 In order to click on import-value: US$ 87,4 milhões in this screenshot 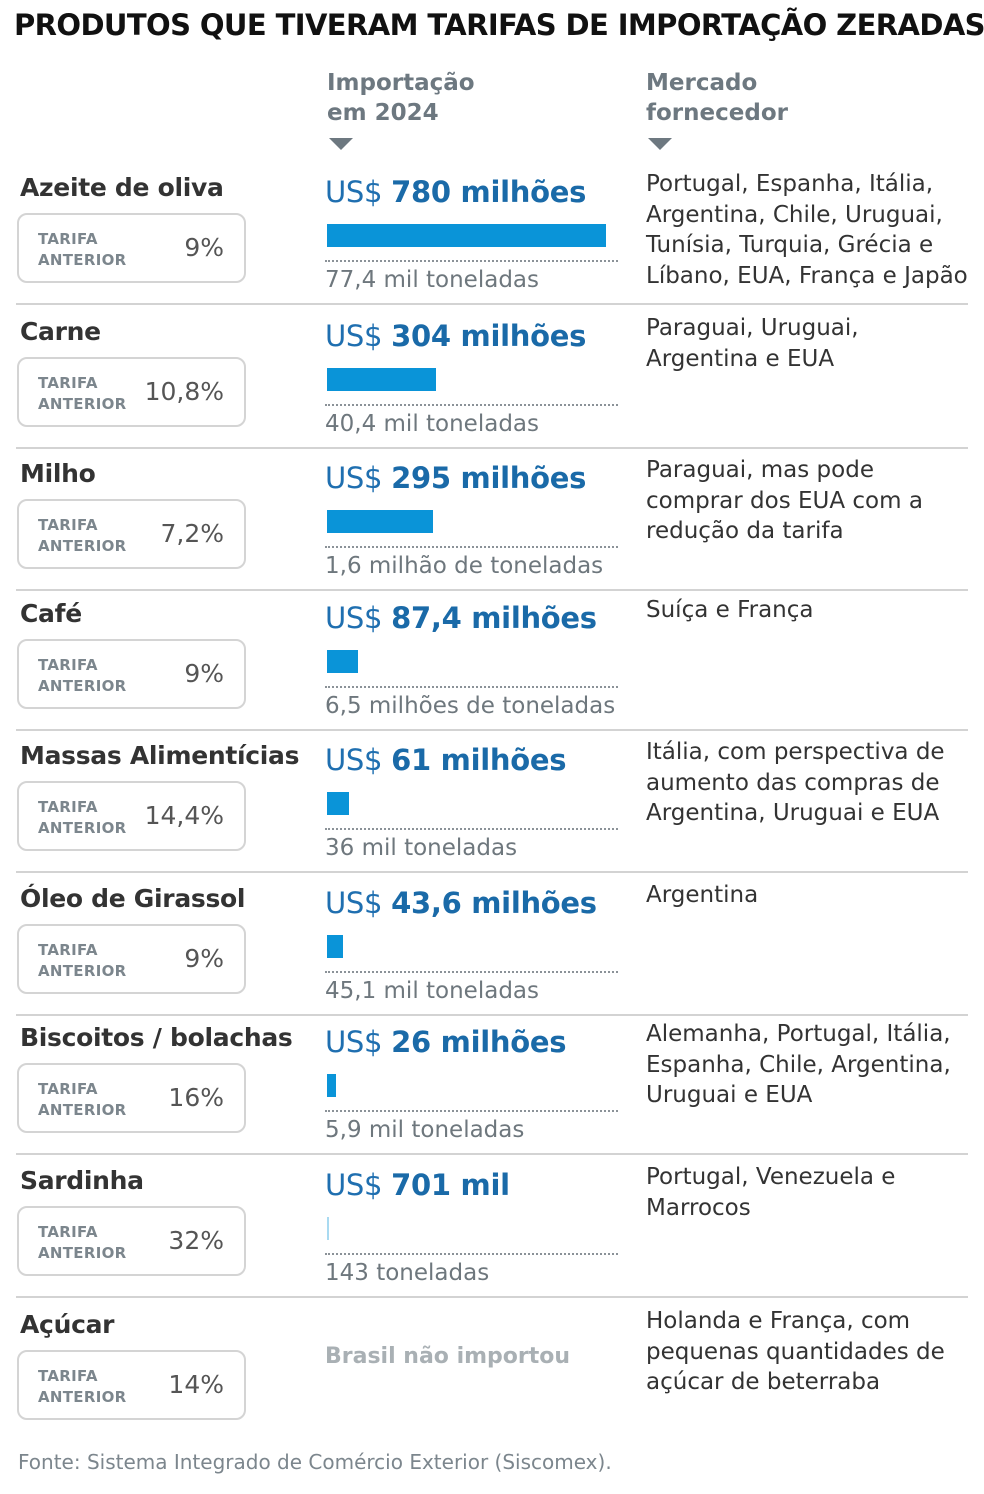, I will do `click(461, 618)`.